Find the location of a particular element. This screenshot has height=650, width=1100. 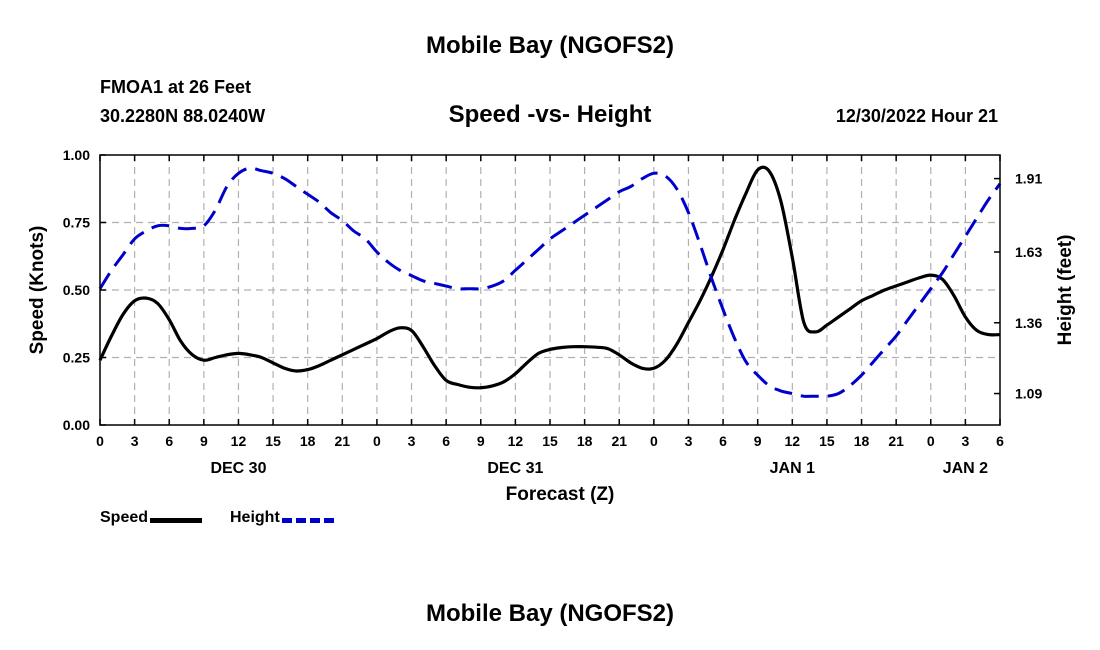

day-label: JAN 1 is located at coordinates (792, 468).